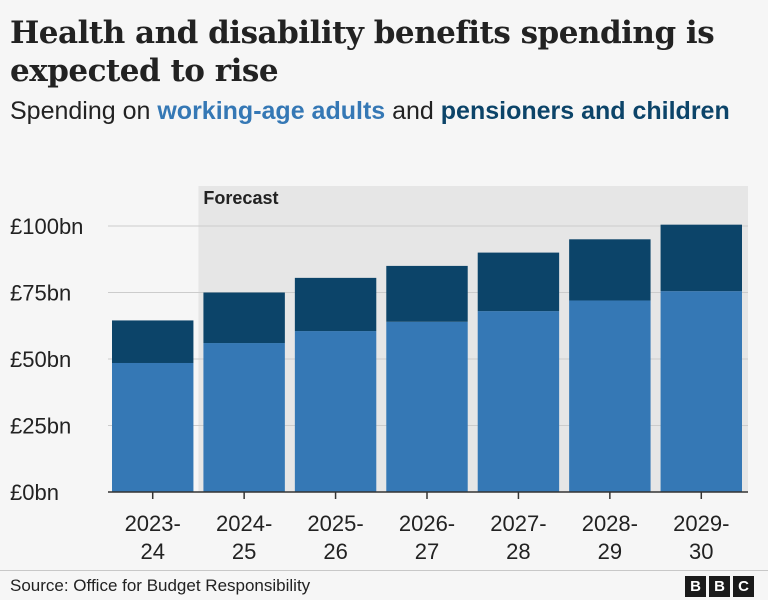 This screenshot has width=768, height=600. What do you see at coordinates (335, 551) in the screenshot?
I see `x-tick-label: 26` at bounding box center [335, 551].